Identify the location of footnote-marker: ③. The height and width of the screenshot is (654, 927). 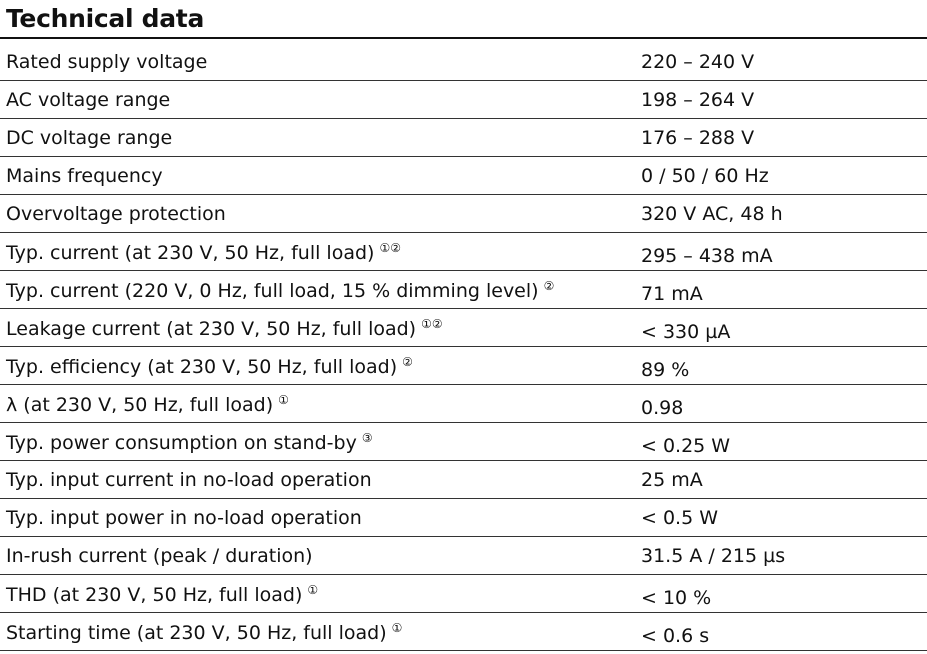
(367, 438).